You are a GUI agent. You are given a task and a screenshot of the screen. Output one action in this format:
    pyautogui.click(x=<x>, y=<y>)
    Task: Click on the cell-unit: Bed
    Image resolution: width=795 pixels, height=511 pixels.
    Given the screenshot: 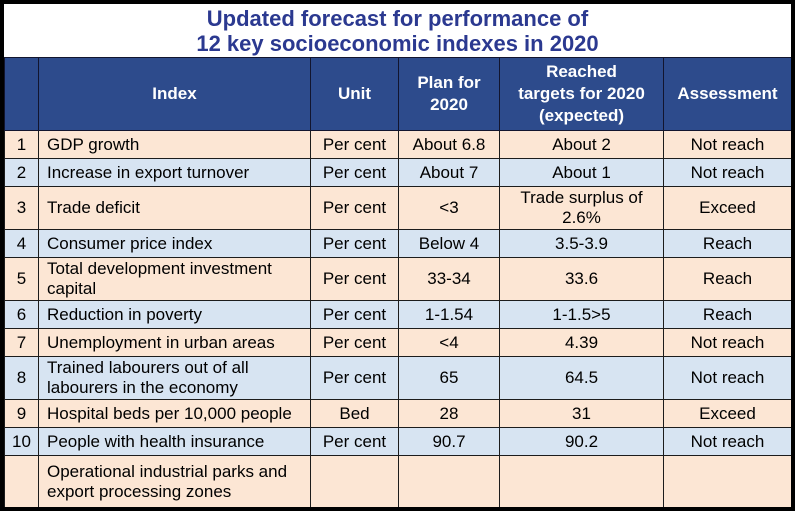 What is the action you would take?
    pyautogui.click(x=354, y=413)
    